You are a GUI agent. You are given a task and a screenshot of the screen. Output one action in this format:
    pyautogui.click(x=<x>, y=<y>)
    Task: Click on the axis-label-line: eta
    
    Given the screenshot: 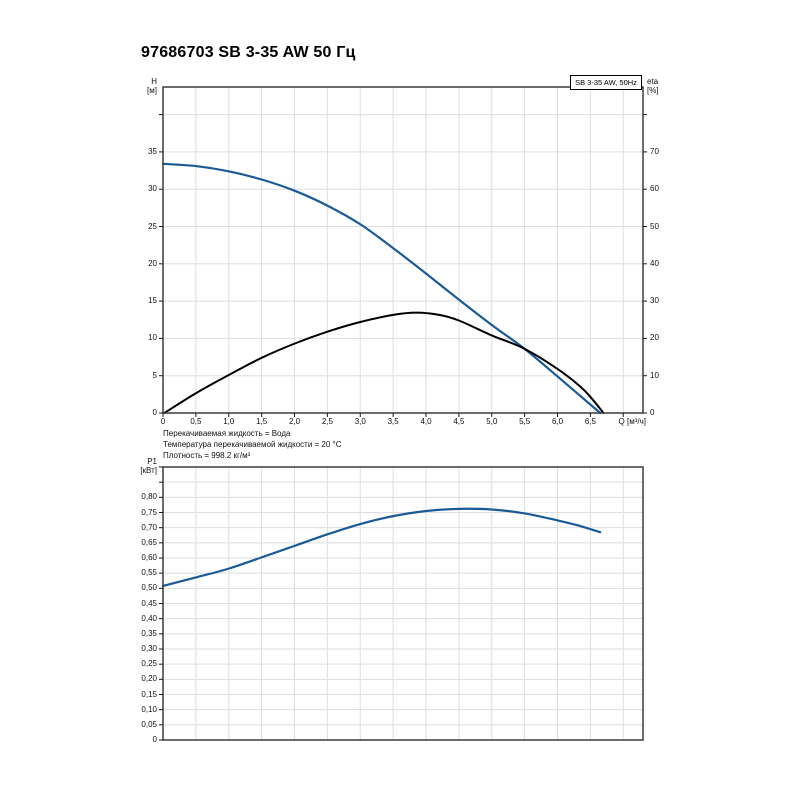 What is the action you would take?
    pyautogui.click(x=653, y=81)
    